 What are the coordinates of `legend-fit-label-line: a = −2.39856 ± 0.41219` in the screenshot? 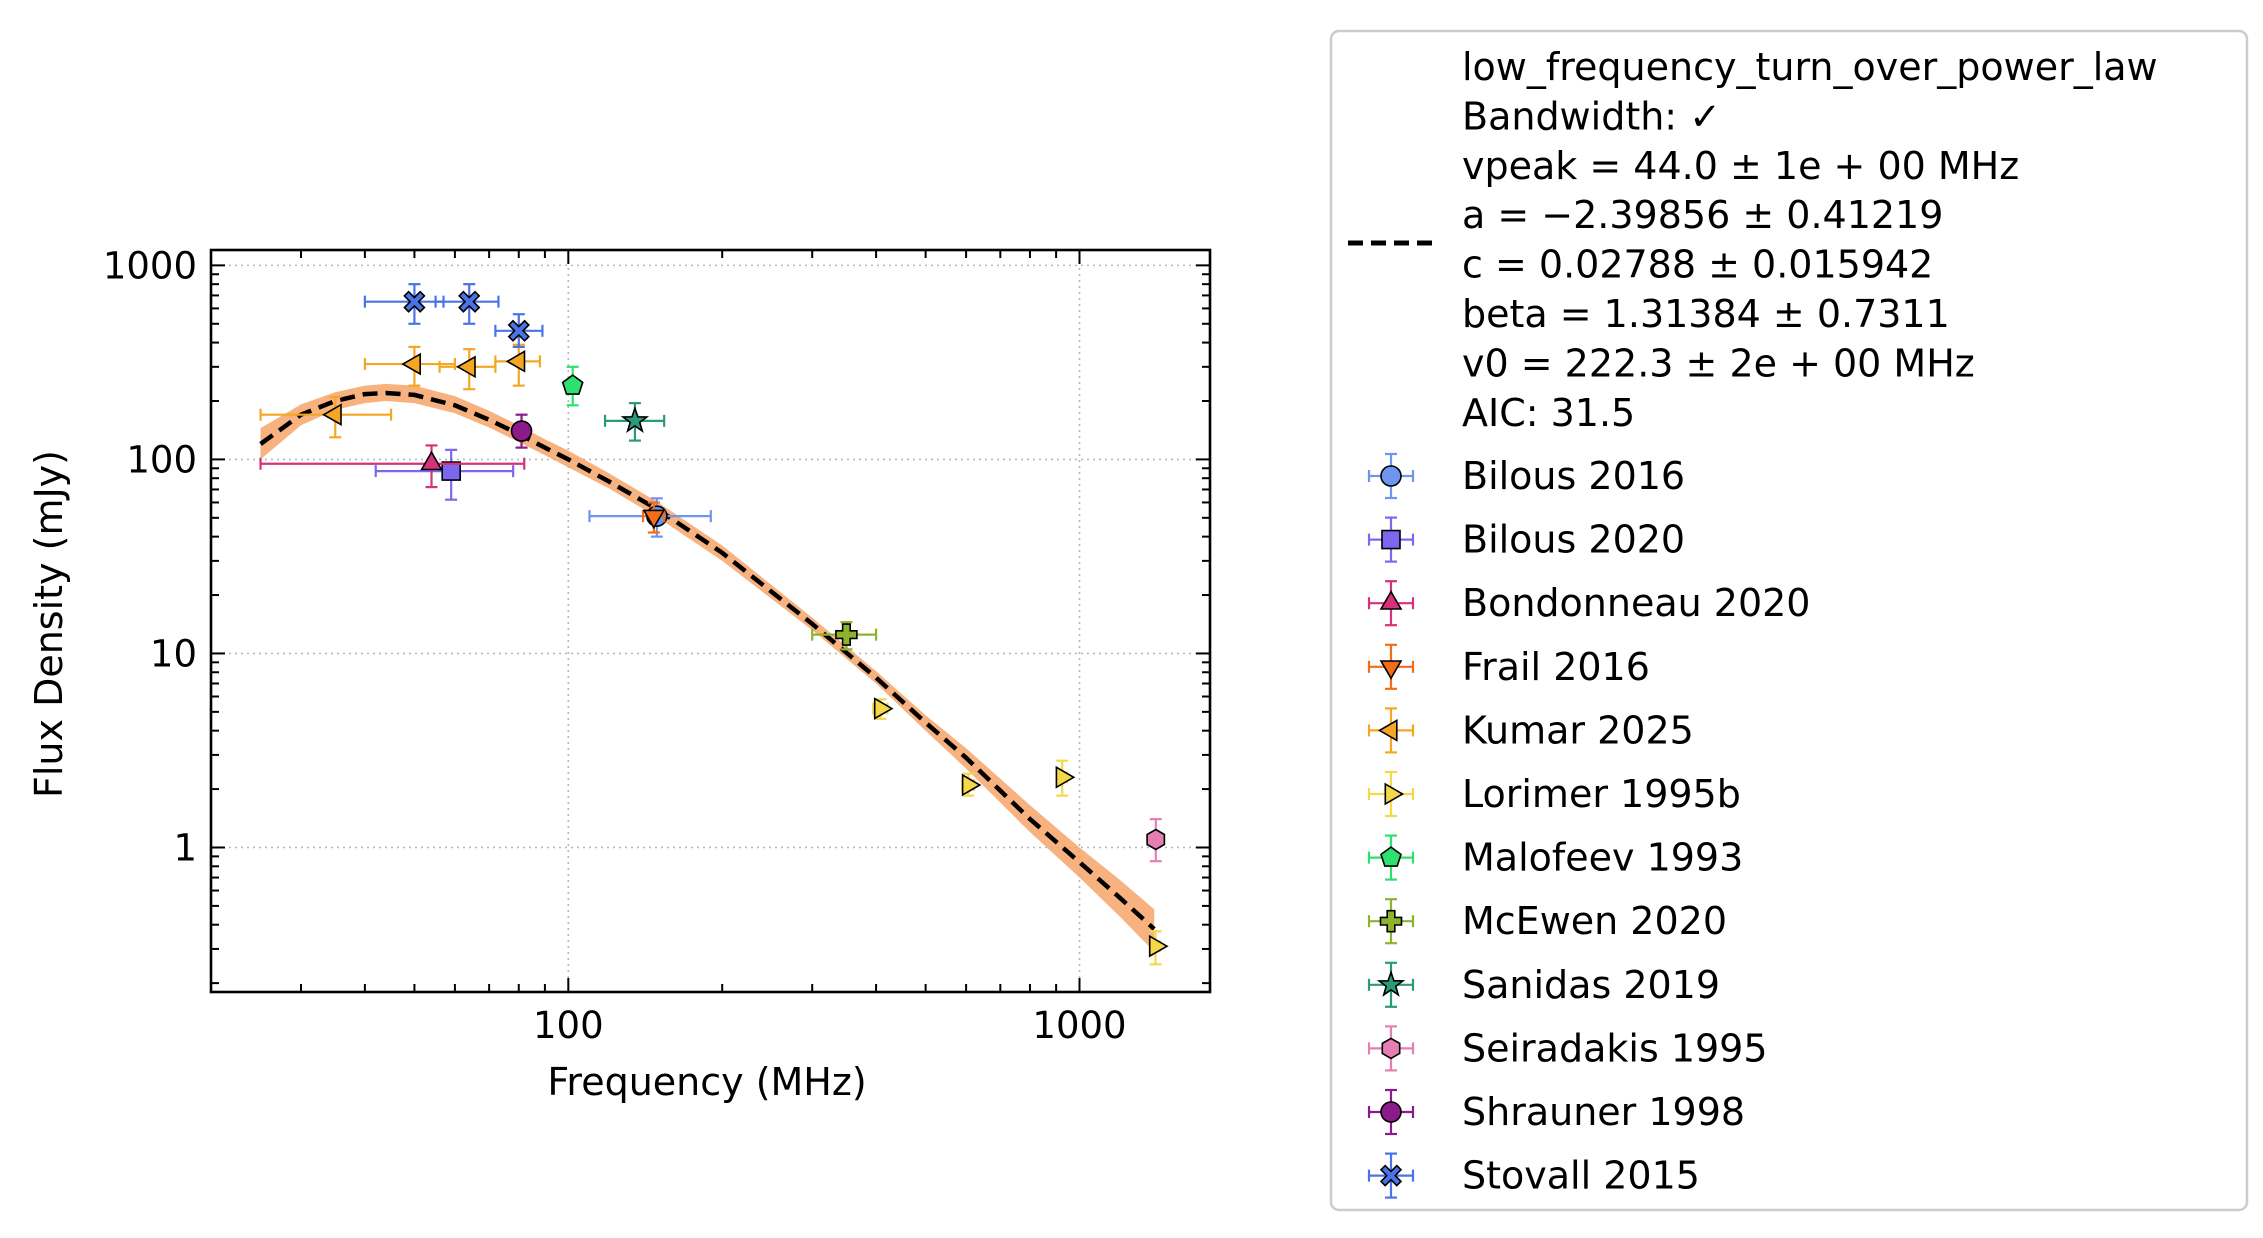 It's located at (1702, 215).